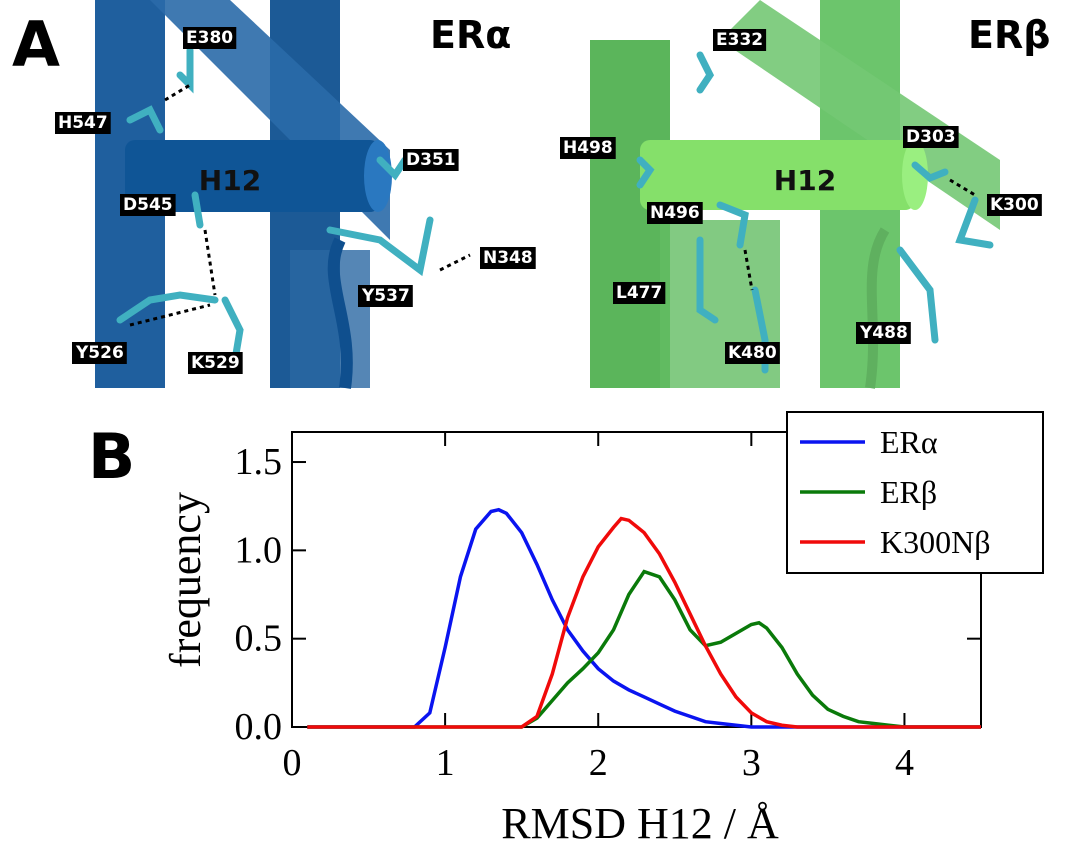 This screenshot has height=848, width=1067. I want to click on residue-label: Y488, so click(883, 333).